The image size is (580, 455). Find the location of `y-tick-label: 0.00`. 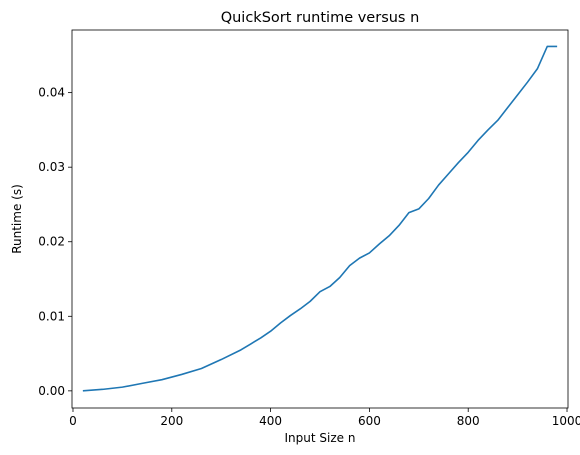

y-tick-label: 0.00 is located at coordinates (51, 391).